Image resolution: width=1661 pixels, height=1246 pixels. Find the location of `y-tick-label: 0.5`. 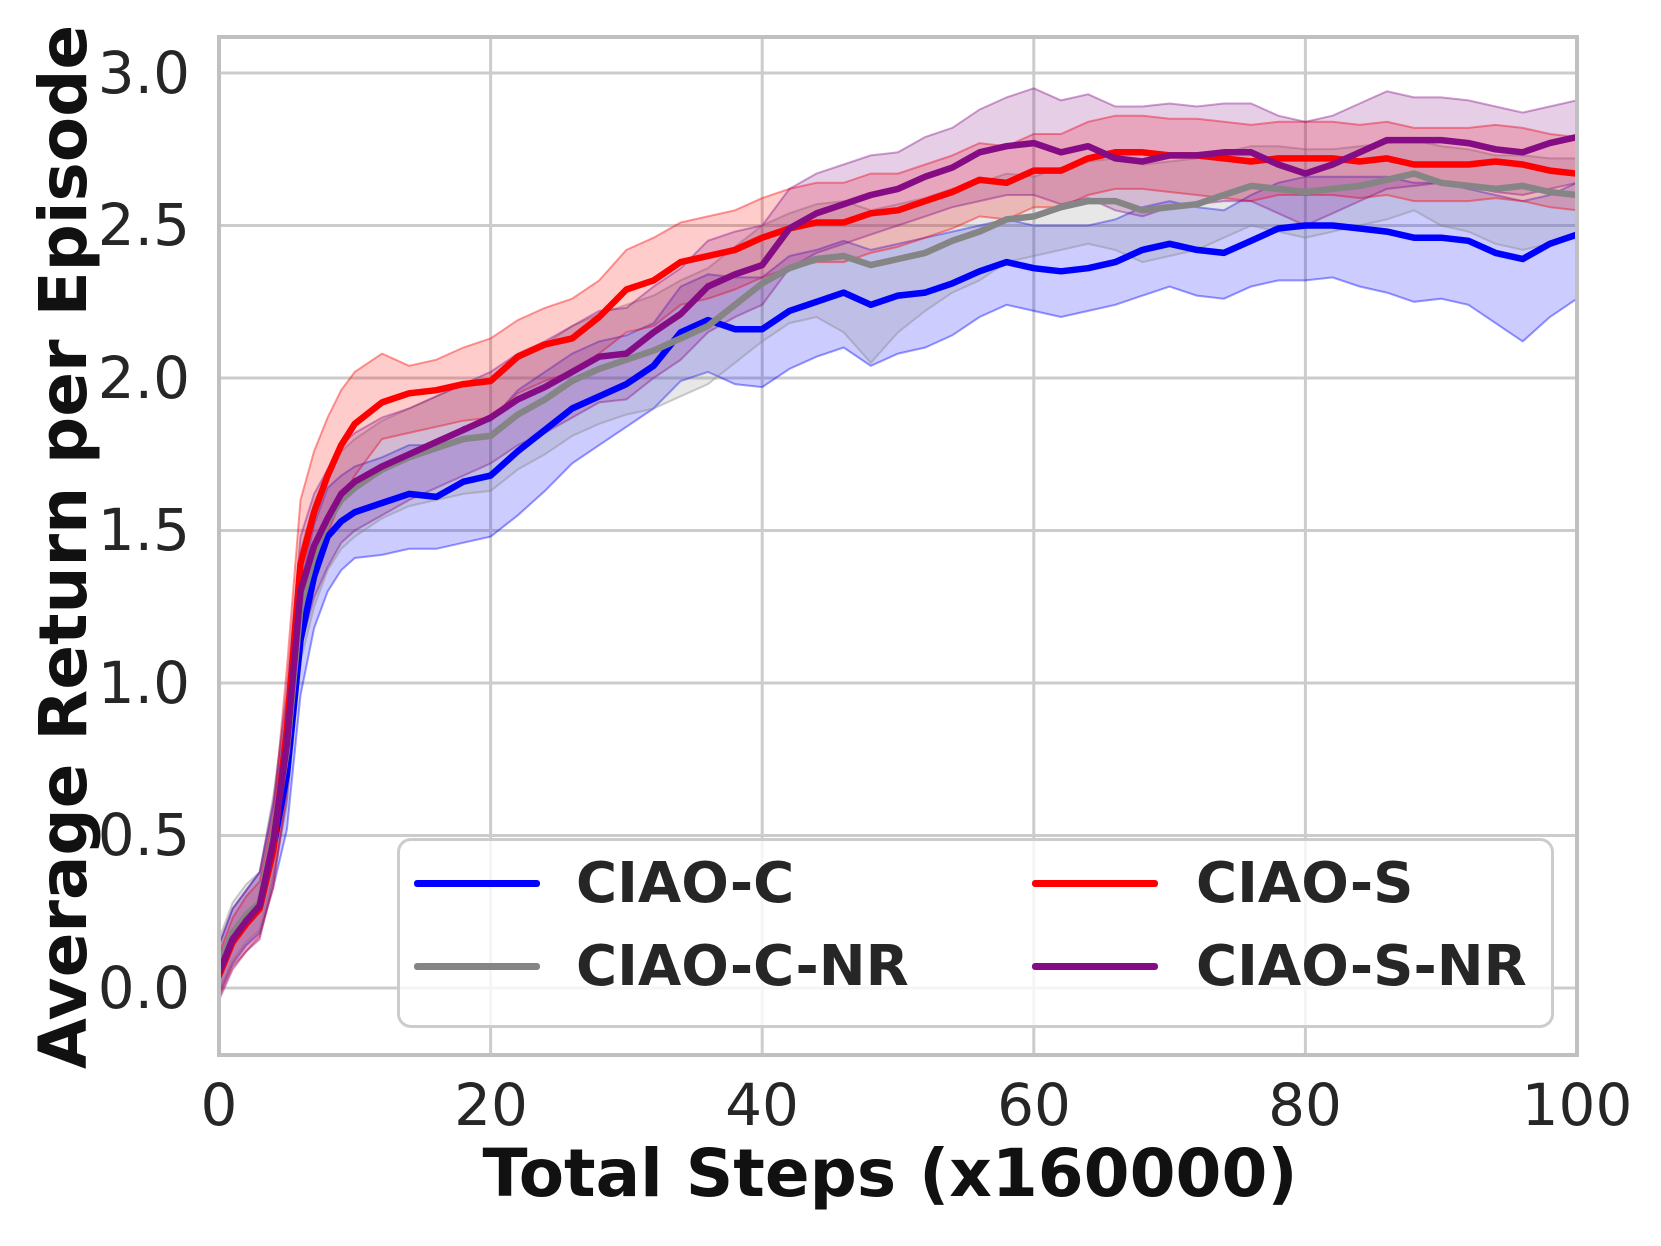

y-tick-label: 0.5 is located at coordinates (143, 835).